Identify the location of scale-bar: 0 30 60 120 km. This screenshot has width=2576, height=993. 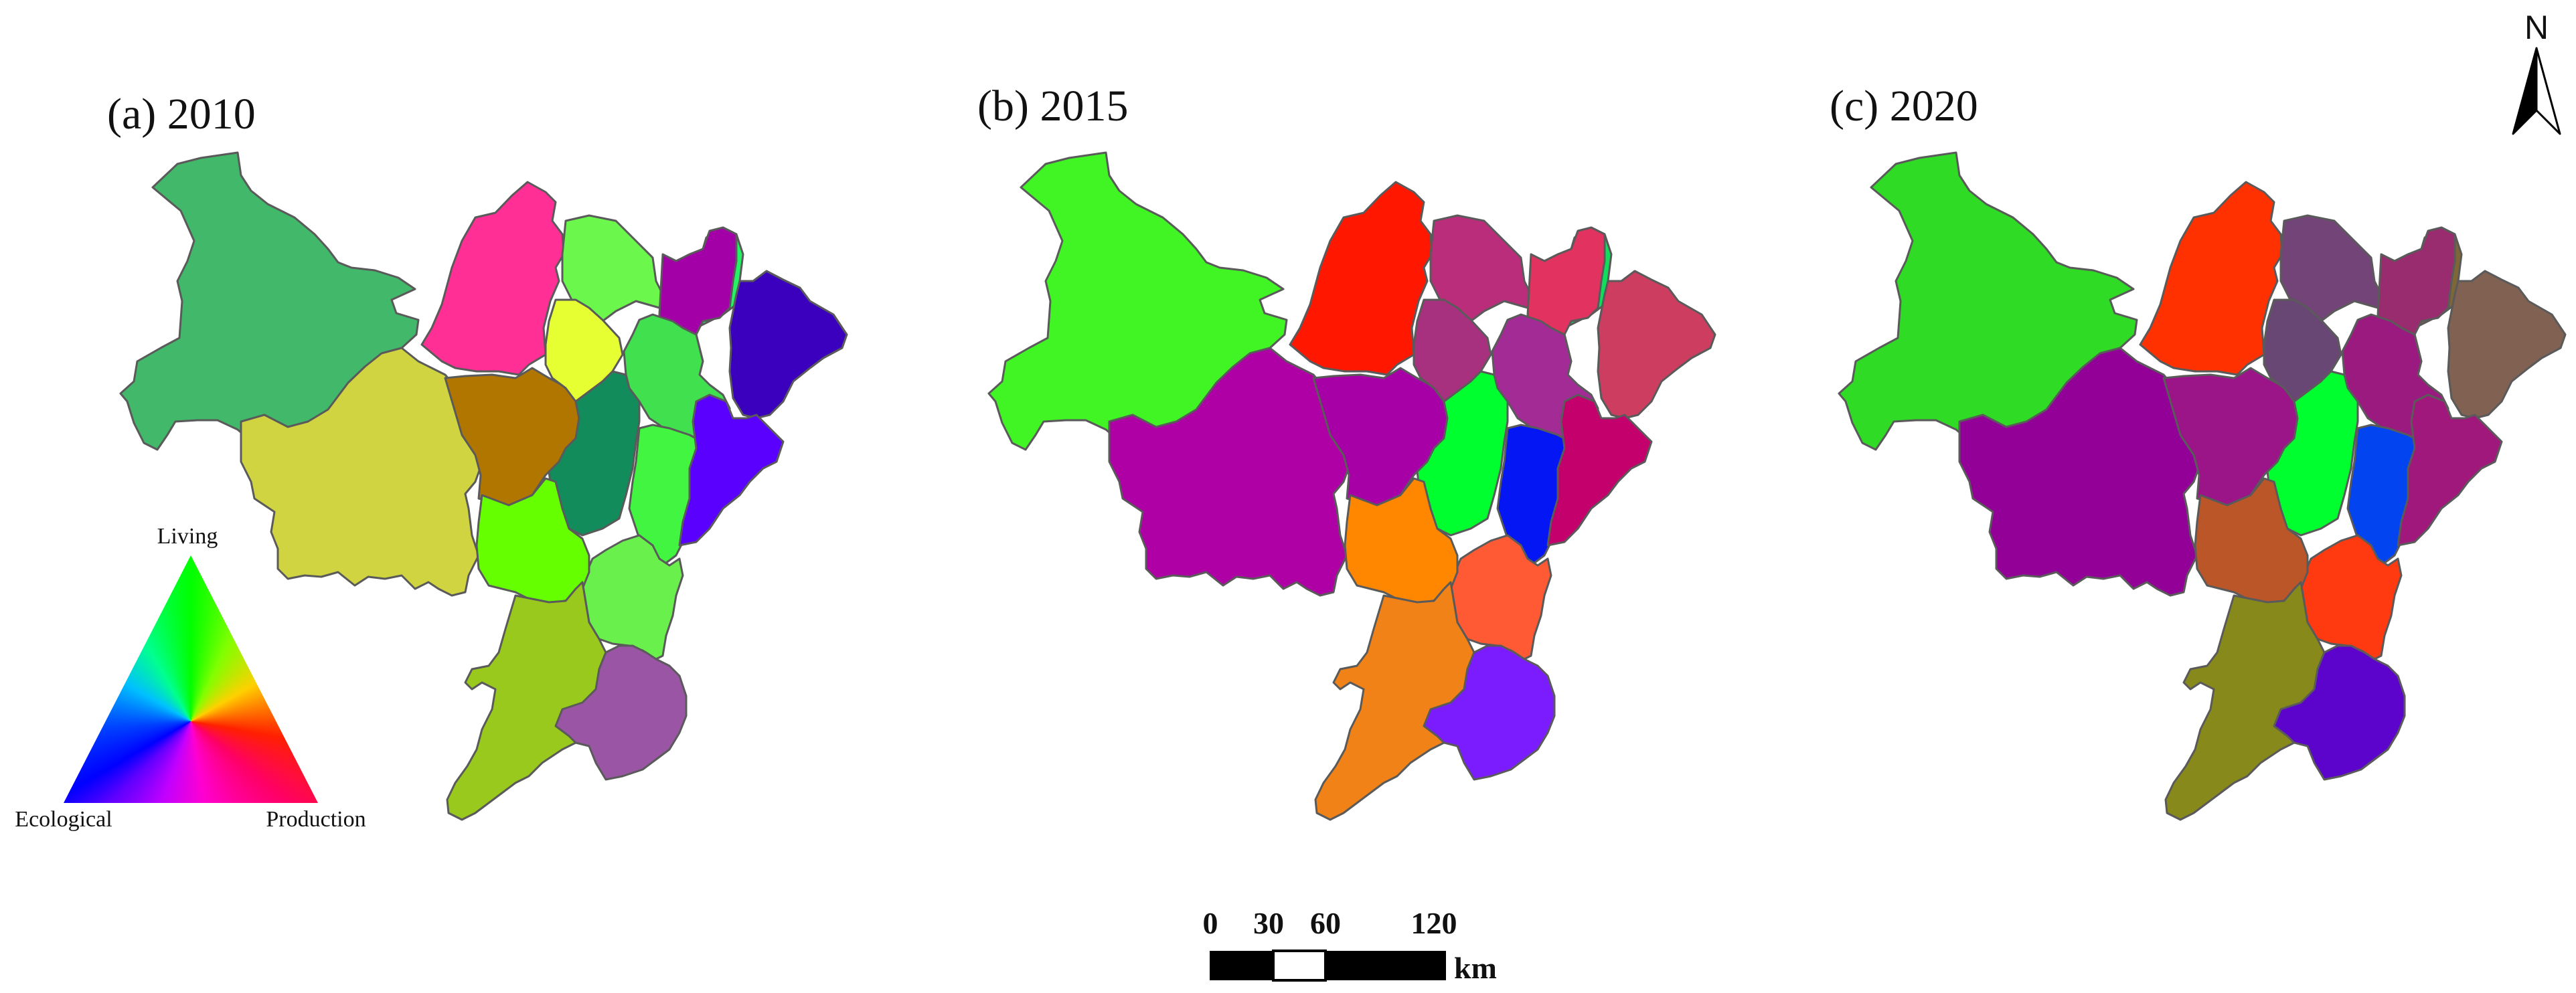
(1350, 946).